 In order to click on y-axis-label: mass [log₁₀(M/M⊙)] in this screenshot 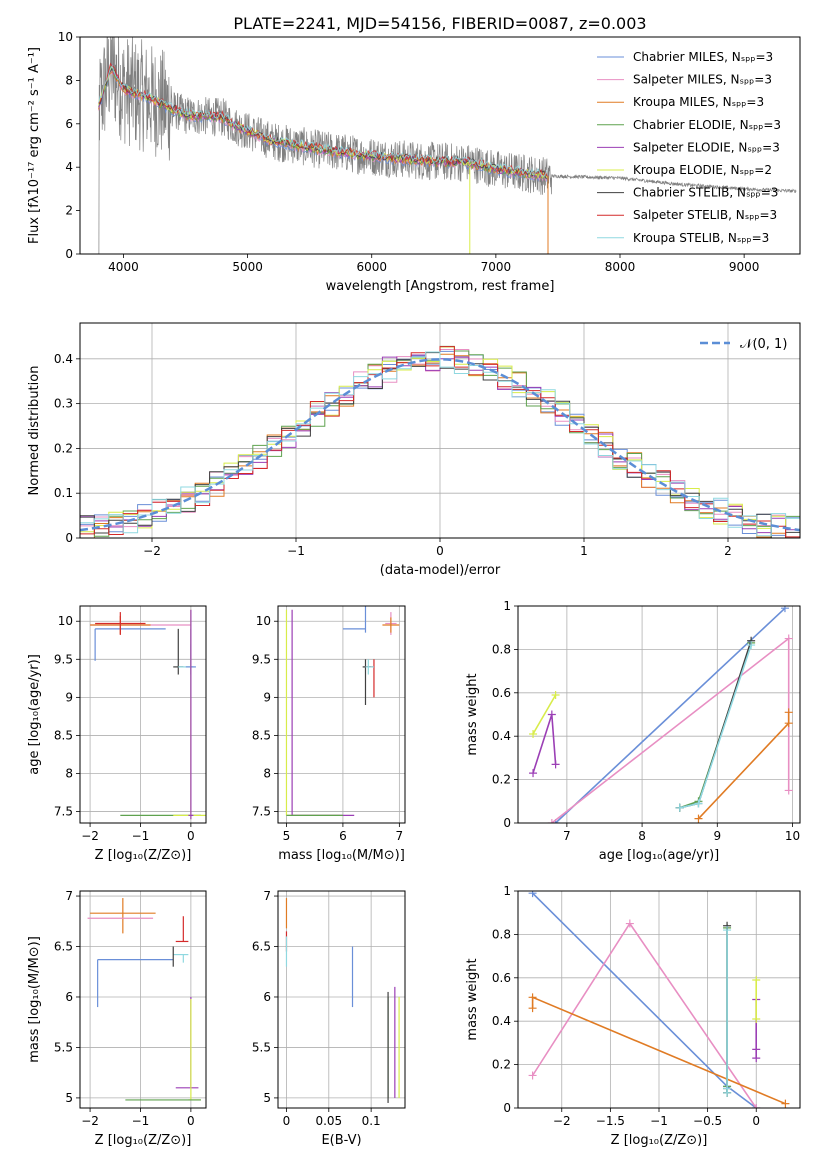, I will do `click(34, 999)`.